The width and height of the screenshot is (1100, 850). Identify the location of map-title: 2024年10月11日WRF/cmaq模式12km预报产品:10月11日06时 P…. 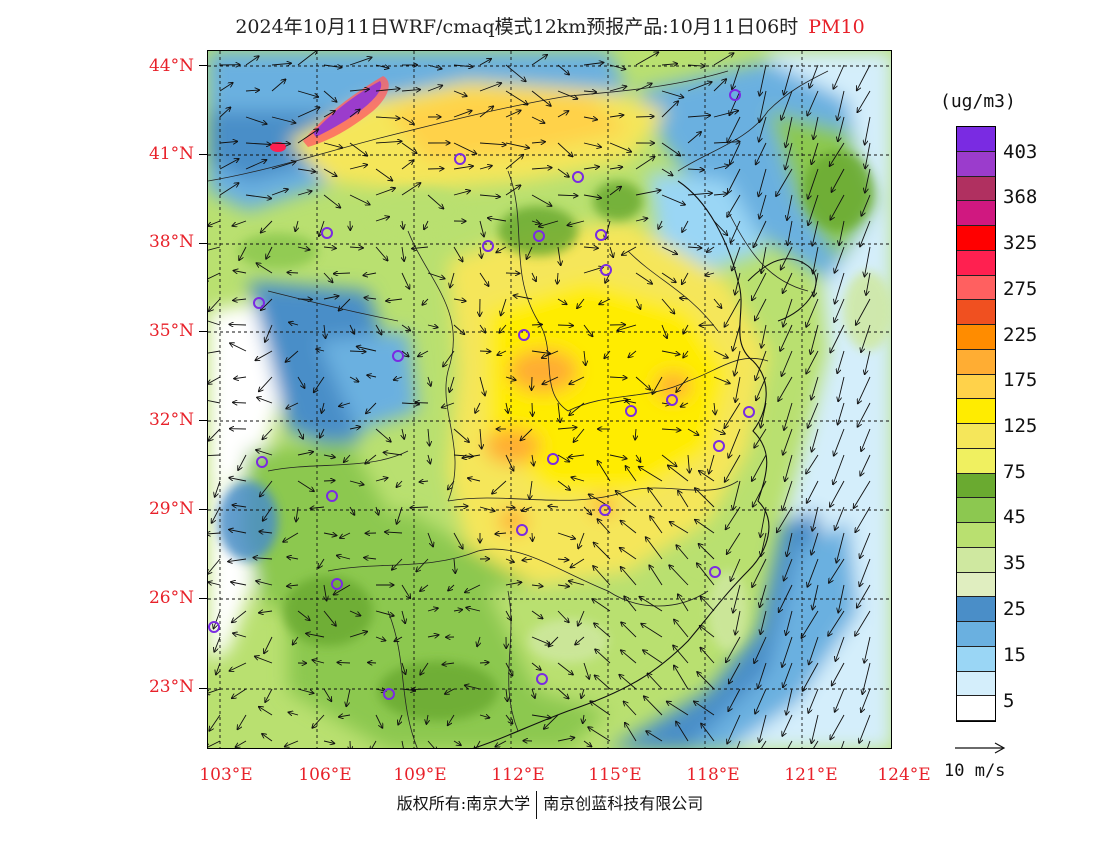
(550, 25).